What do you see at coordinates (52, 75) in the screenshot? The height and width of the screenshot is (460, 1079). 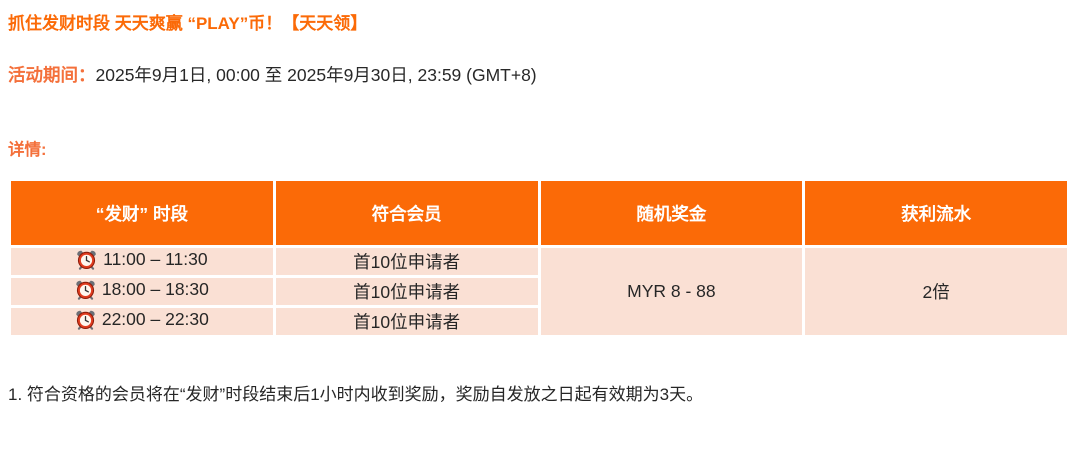 I see `activity-period-label: 活动期间：` at bounding box center [52, 75].